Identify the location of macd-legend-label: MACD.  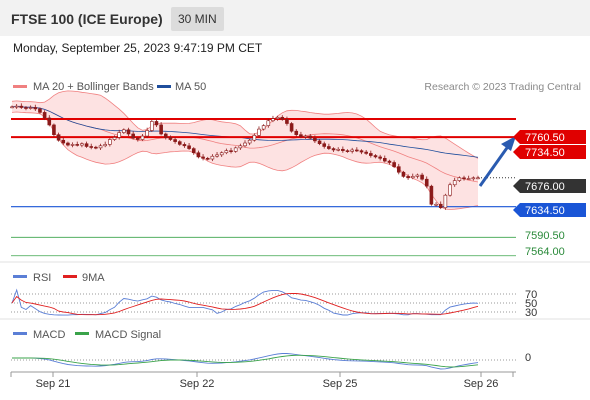
(49, 335).